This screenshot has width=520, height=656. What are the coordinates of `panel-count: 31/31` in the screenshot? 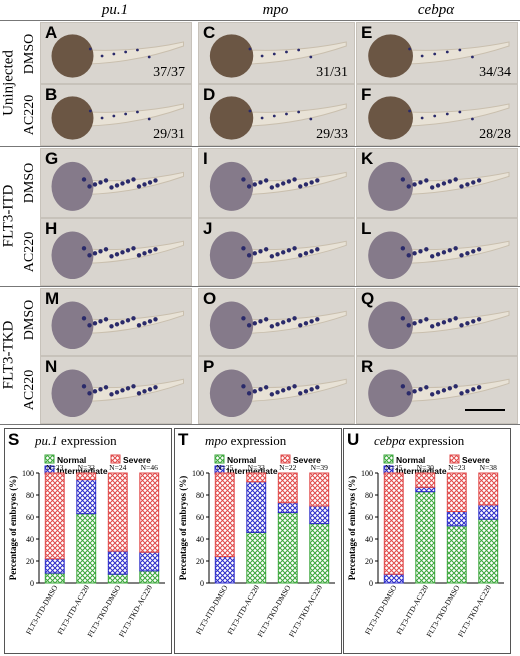 It's located at (332, 72).